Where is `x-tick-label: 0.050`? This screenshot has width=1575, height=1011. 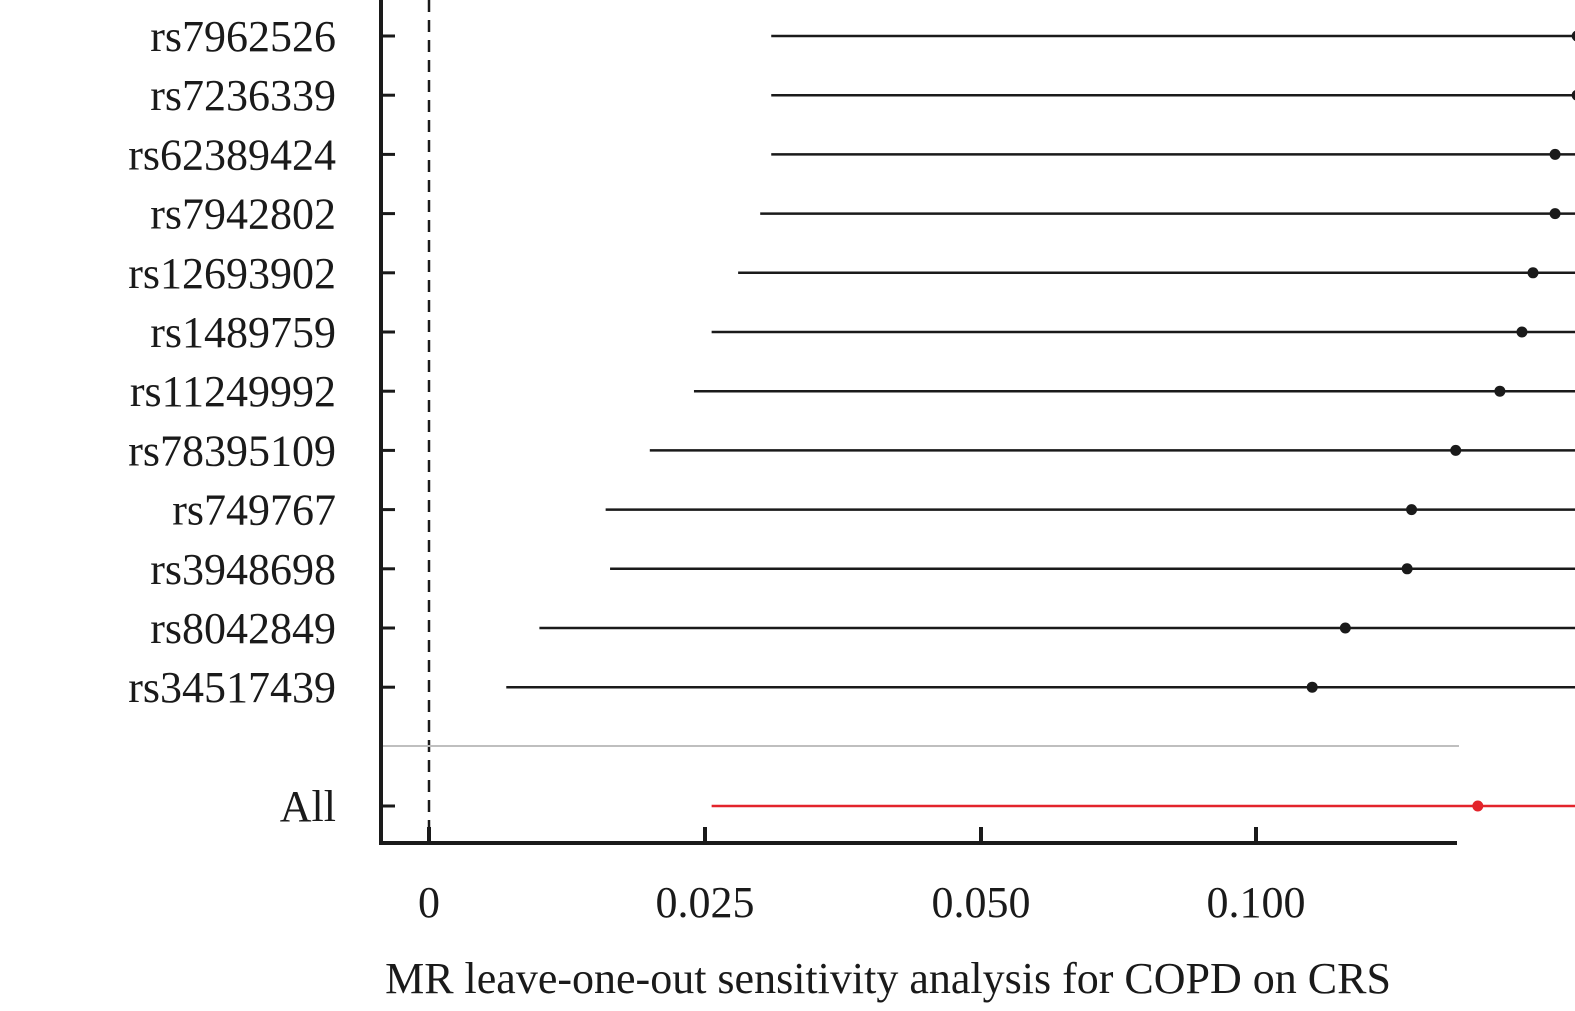 x-tick-label: 0.050 is located at coordinates (981, 902).